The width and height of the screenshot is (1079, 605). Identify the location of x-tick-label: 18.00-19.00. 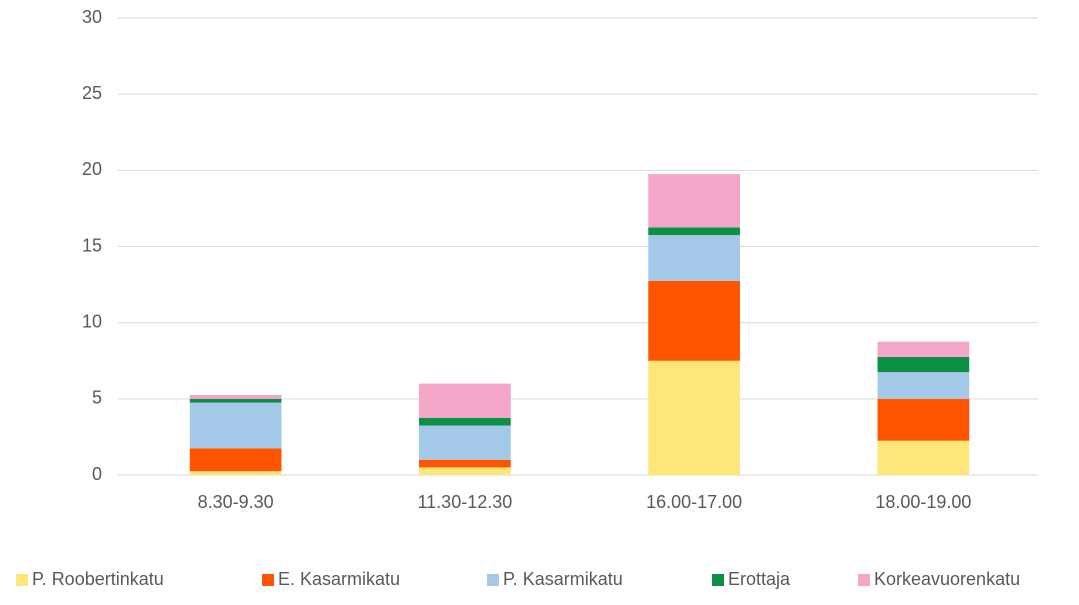
(923, 502).